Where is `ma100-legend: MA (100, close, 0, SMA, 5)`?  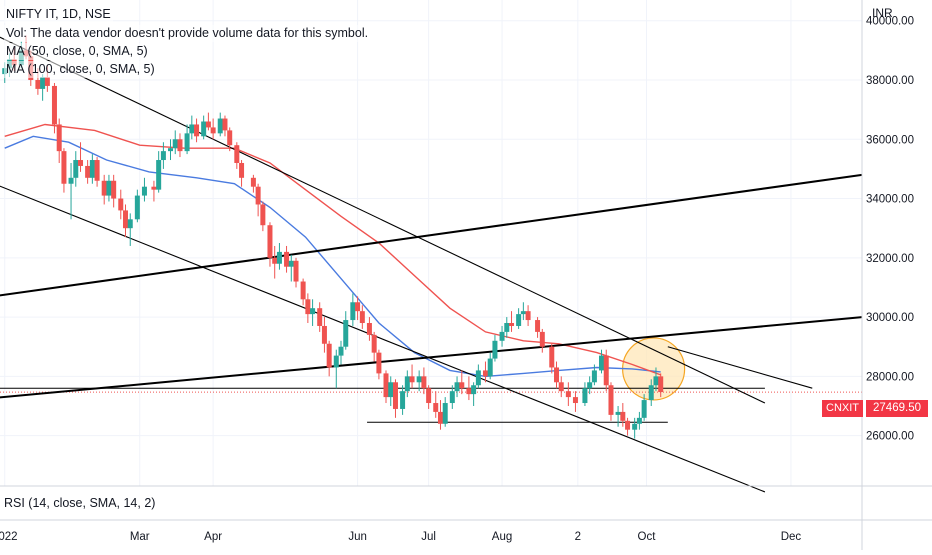 ma100-legend: MA (100, close, 0, SMA, 5) is located at coordinates (80, 69).